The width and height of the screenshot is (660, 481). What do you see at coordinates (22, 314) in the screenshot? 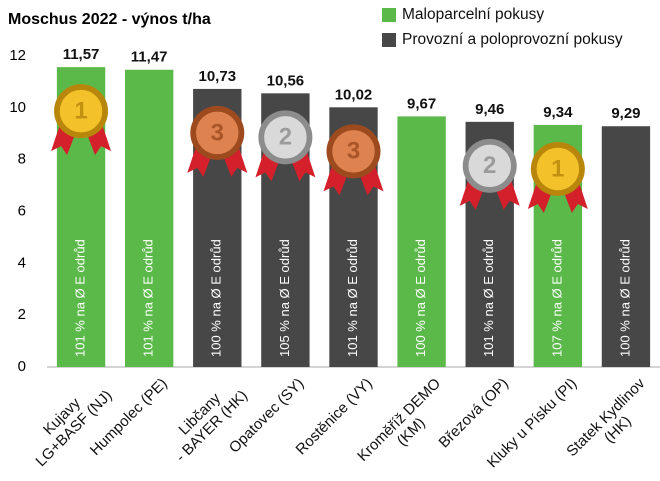
I see `y-tick-label: 2` at bounding box center [22, 314].